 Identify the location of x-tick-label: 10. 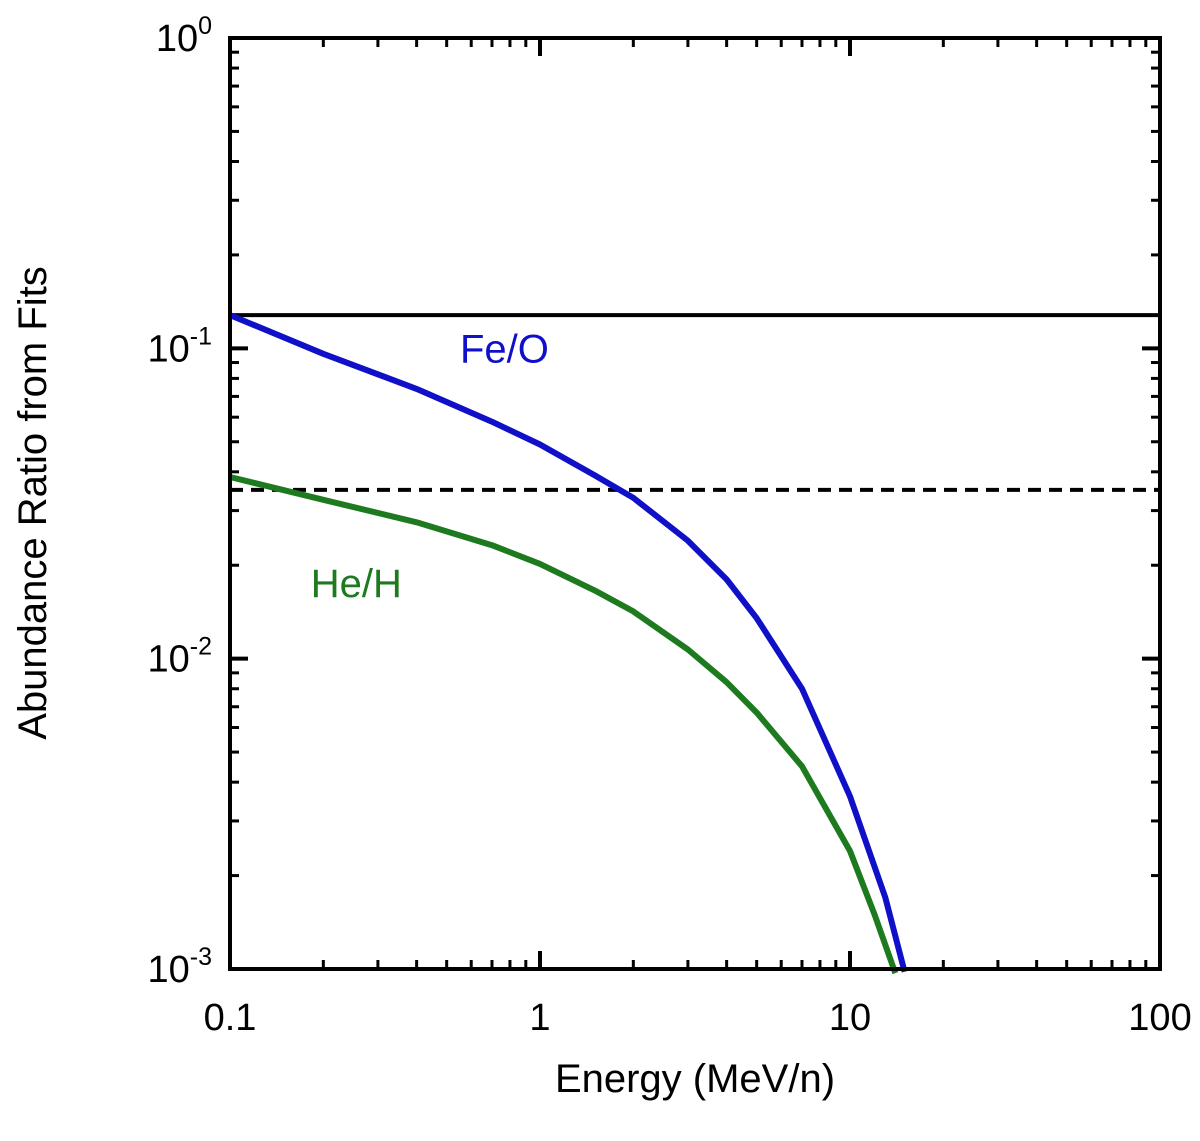
(850, 1018).